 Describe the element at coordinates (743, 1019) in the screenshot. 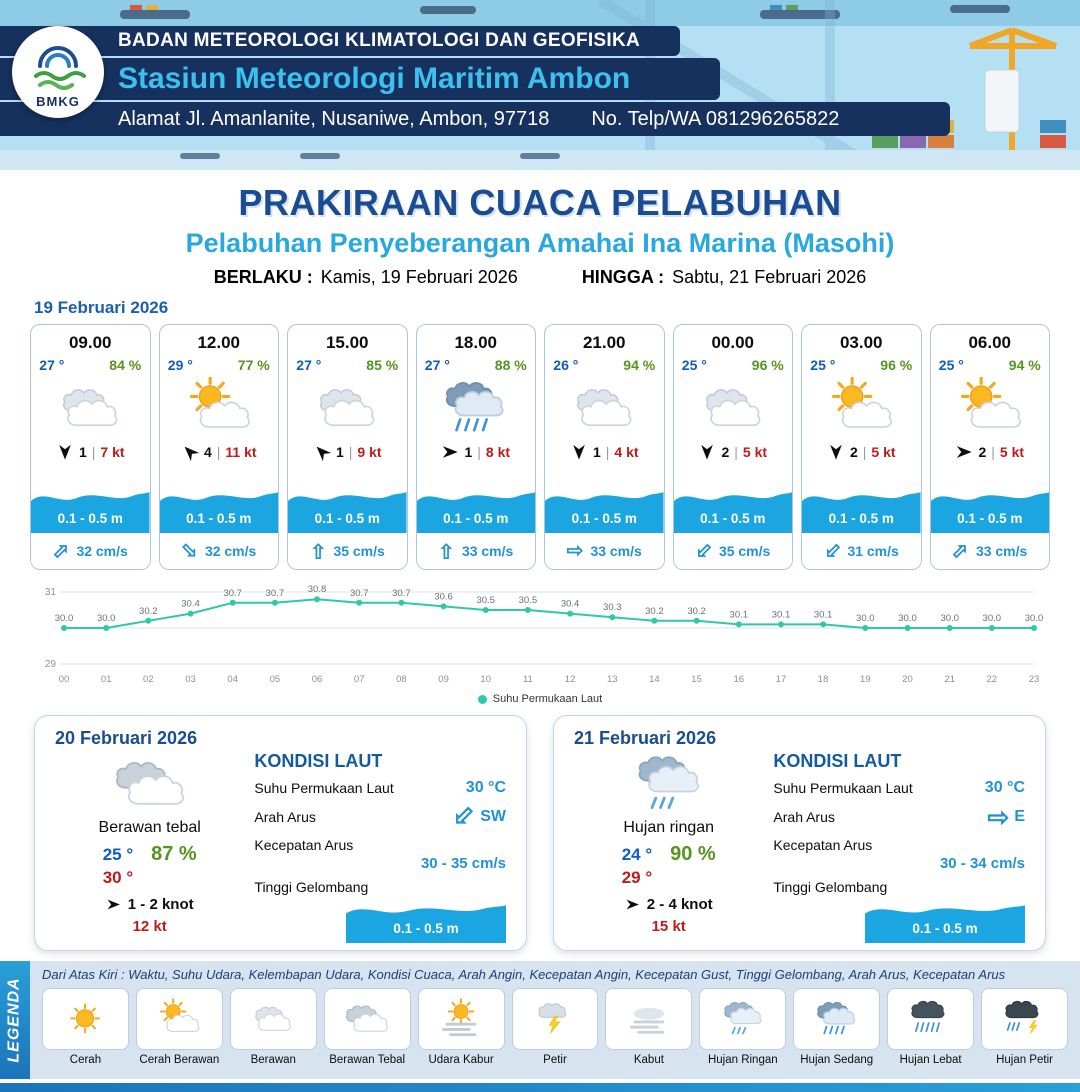

I see `light-rain-icon` at that location.